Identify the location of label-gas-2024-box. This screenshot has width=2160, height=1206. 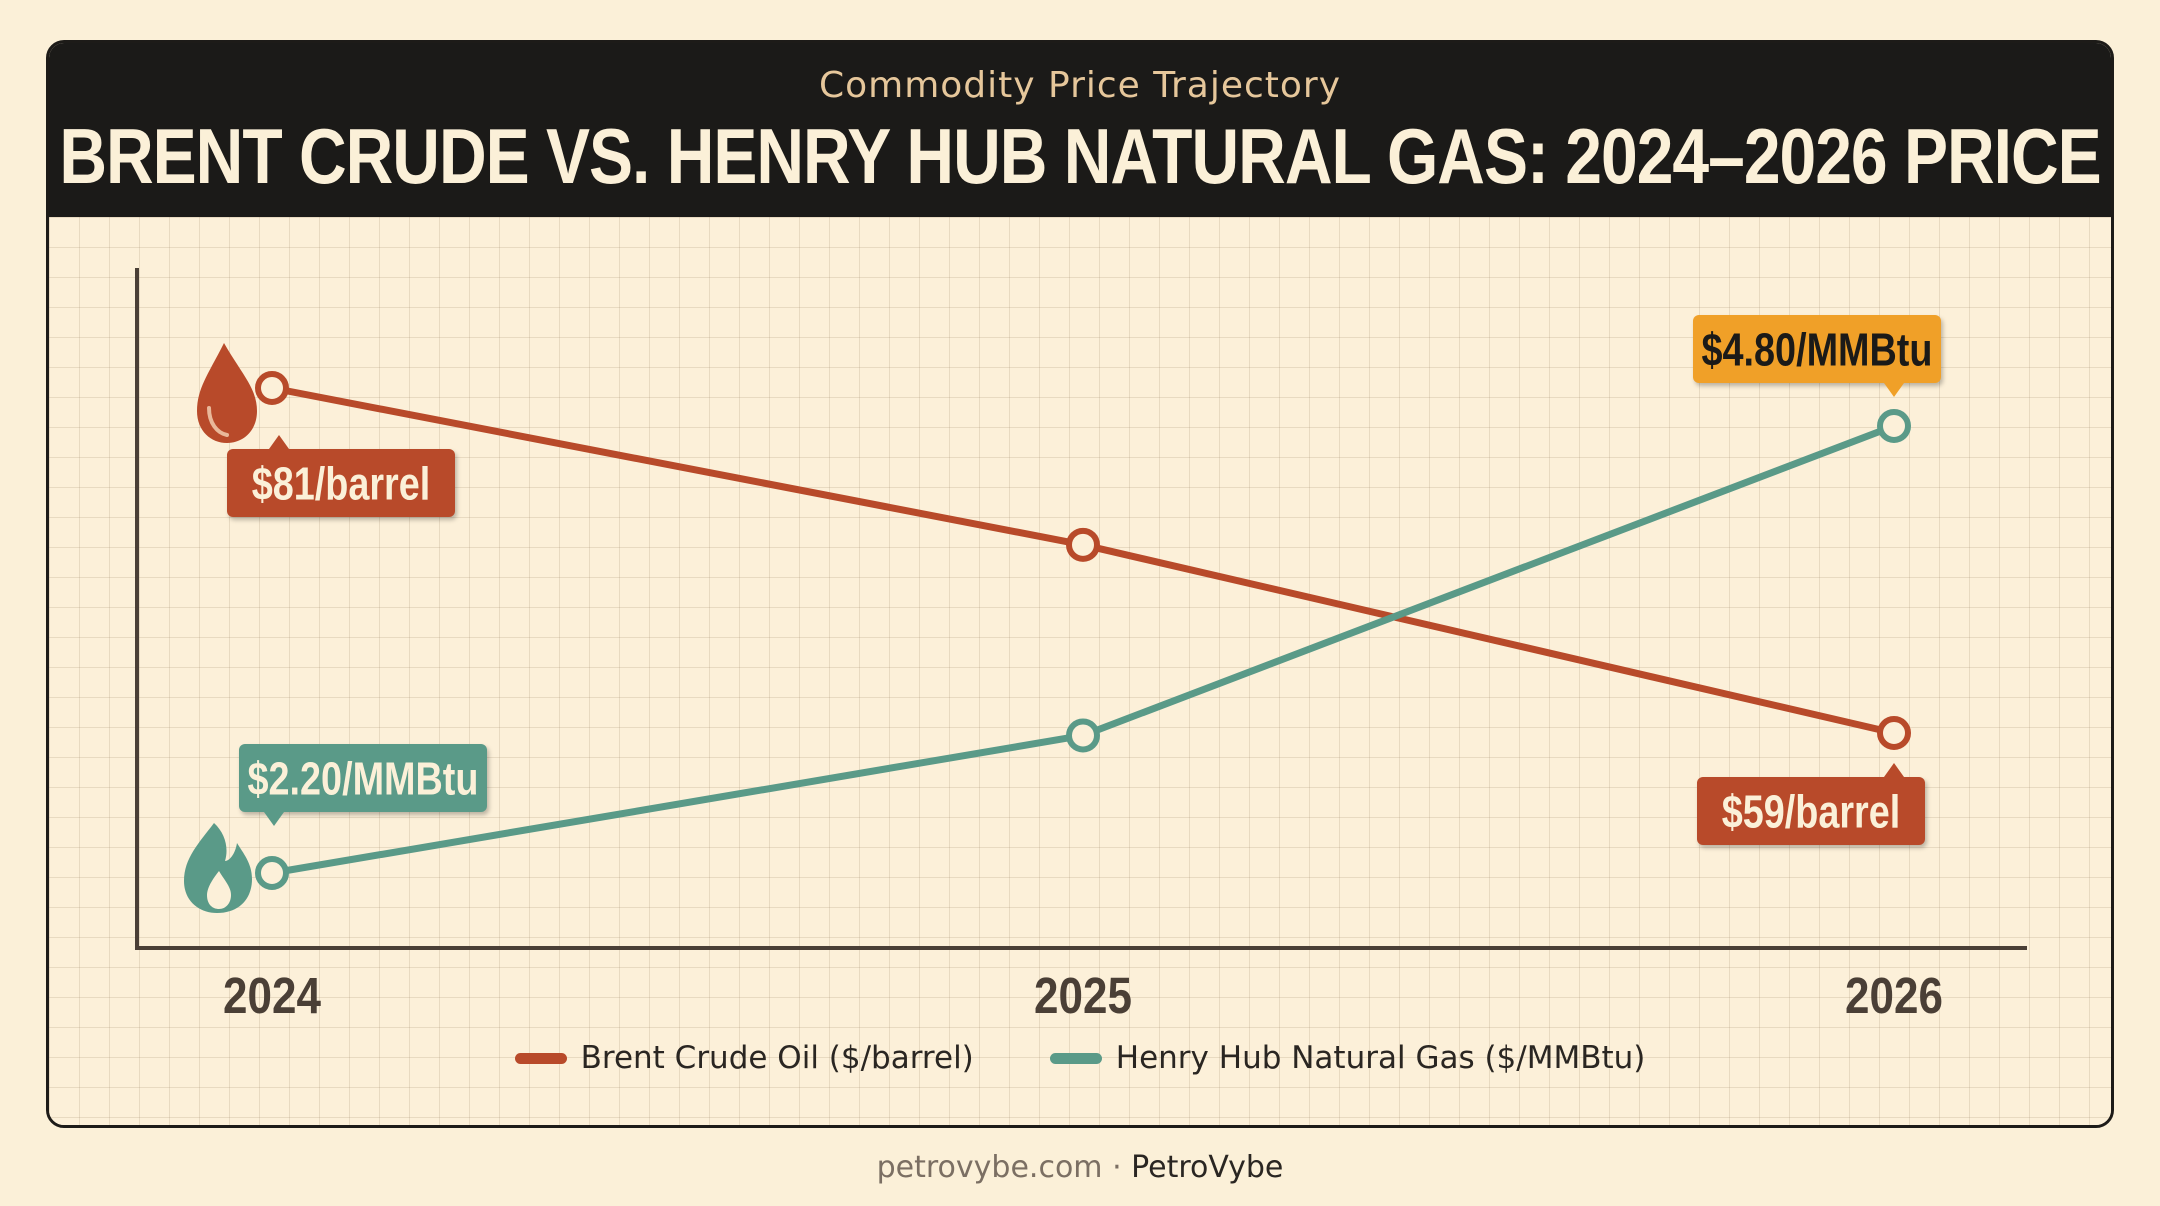
(363, 778).